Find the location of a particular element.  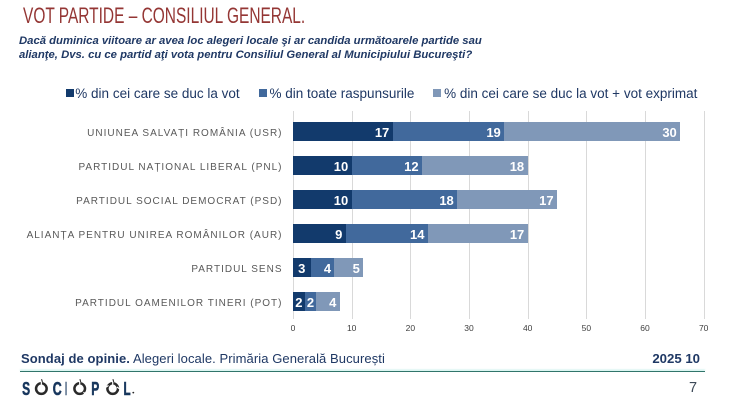

svg-text: S is located at coordinates (26, 388).